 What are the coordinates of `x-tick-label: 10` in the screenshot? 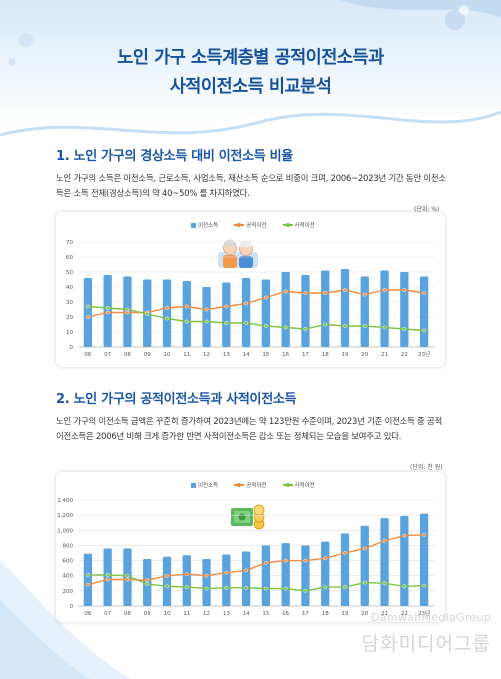 It's located at (167, 355).